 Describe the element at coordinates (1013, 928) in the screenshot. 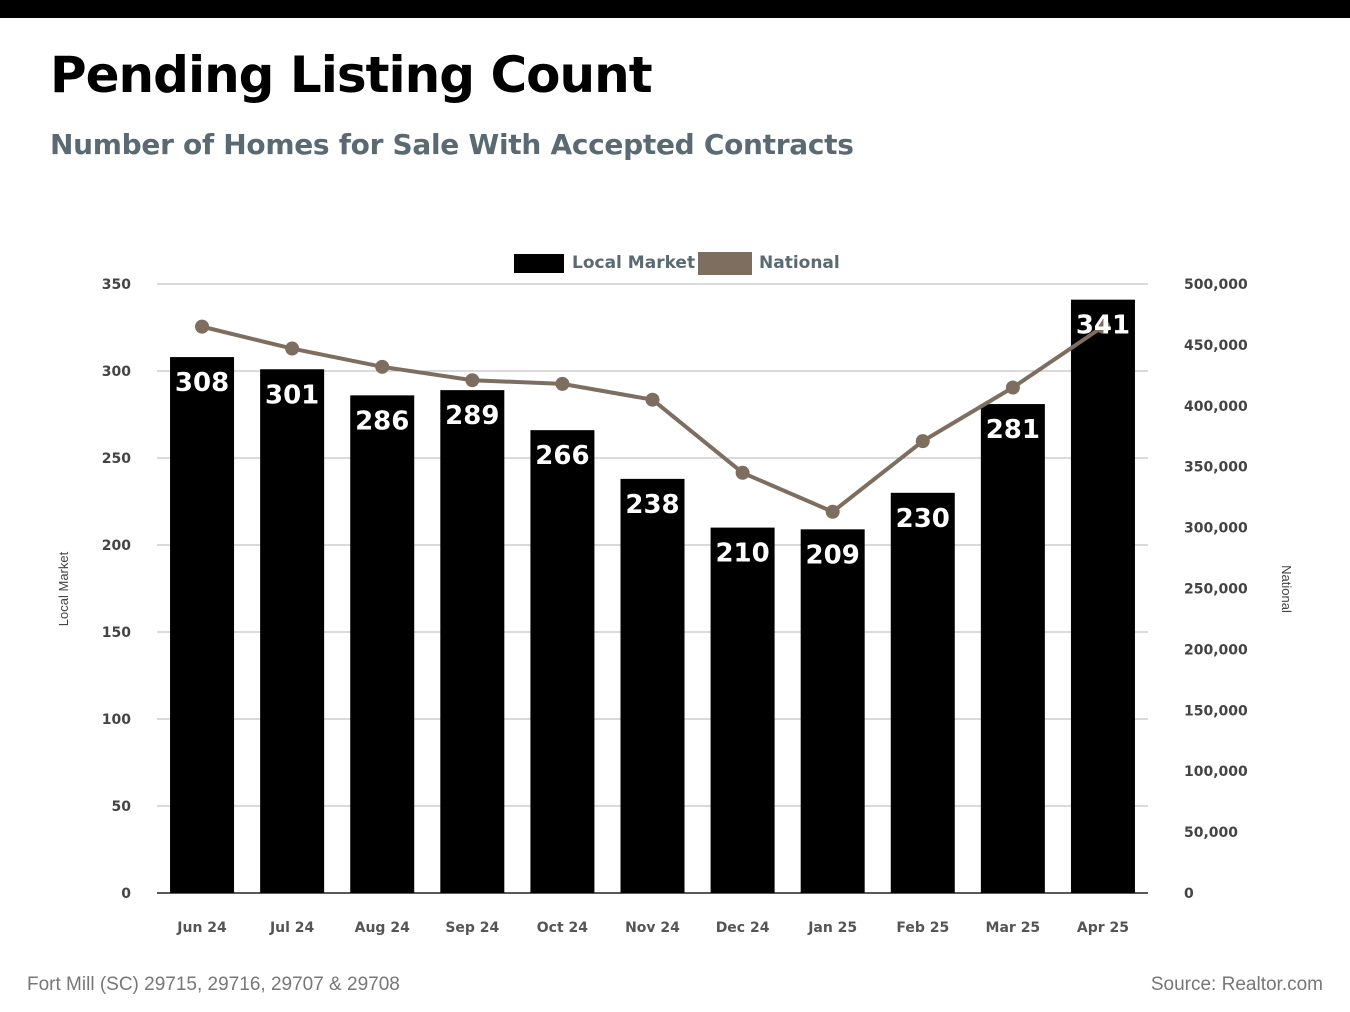

I see `x-axis-tick-label: Mar 25` at that location.